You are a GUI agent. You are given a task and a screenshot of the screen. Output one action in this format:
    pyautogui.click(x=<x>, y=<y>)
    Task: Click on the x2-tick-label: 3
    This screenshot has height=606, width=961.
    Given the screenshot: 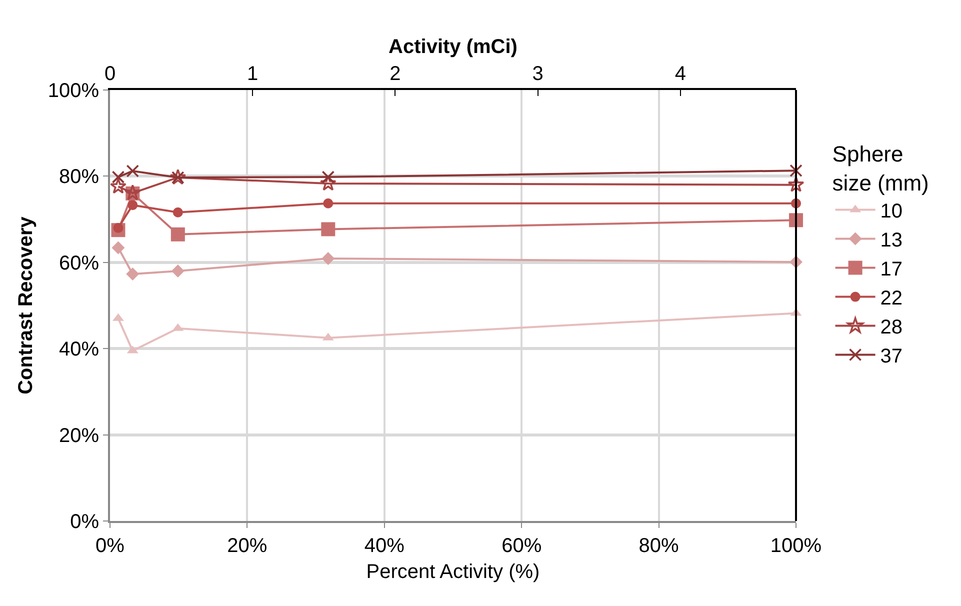 What is the action you would take?
    pyautogui.click(x=538, y=74)
    